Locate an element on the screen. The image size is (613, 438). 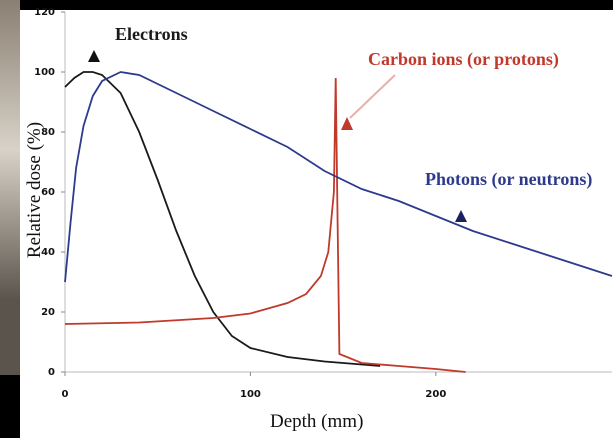
series-label: Photons (or neutrons) is located at coordinates (508, 179).